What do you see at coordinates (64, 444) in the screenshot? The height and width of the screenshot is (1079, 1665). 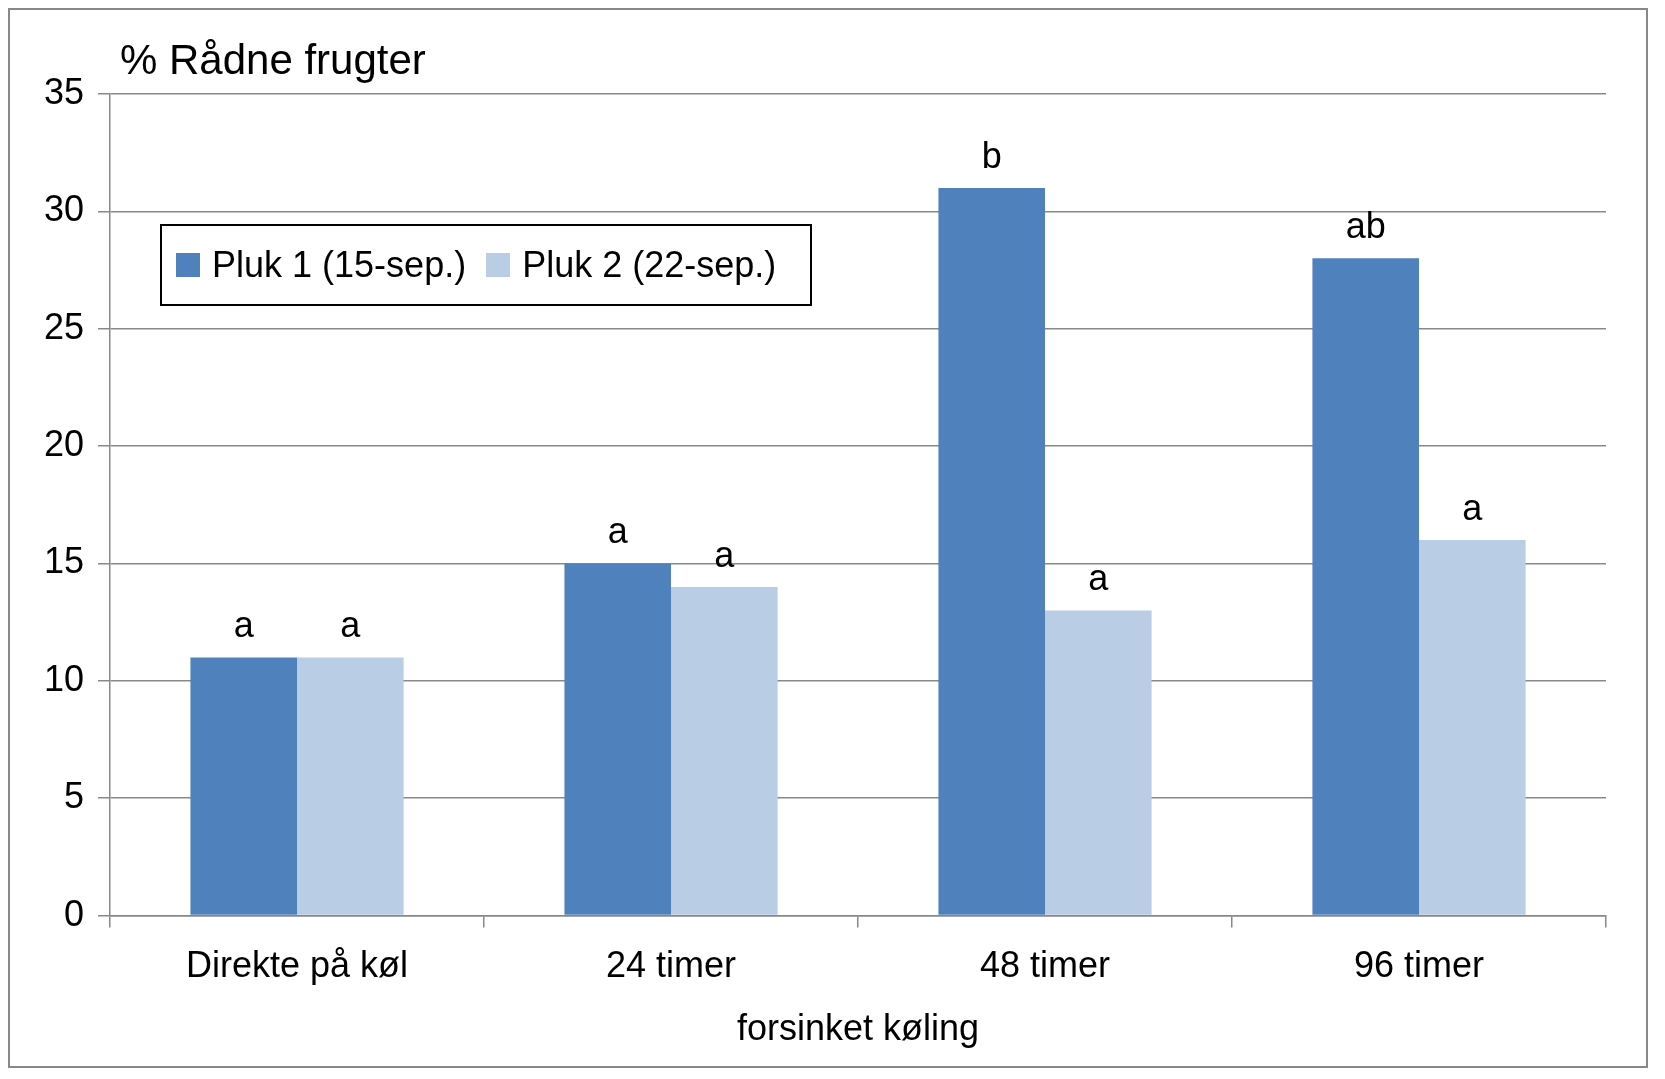 I see `y-tick-label: 20` at bounding box center [64, 444].